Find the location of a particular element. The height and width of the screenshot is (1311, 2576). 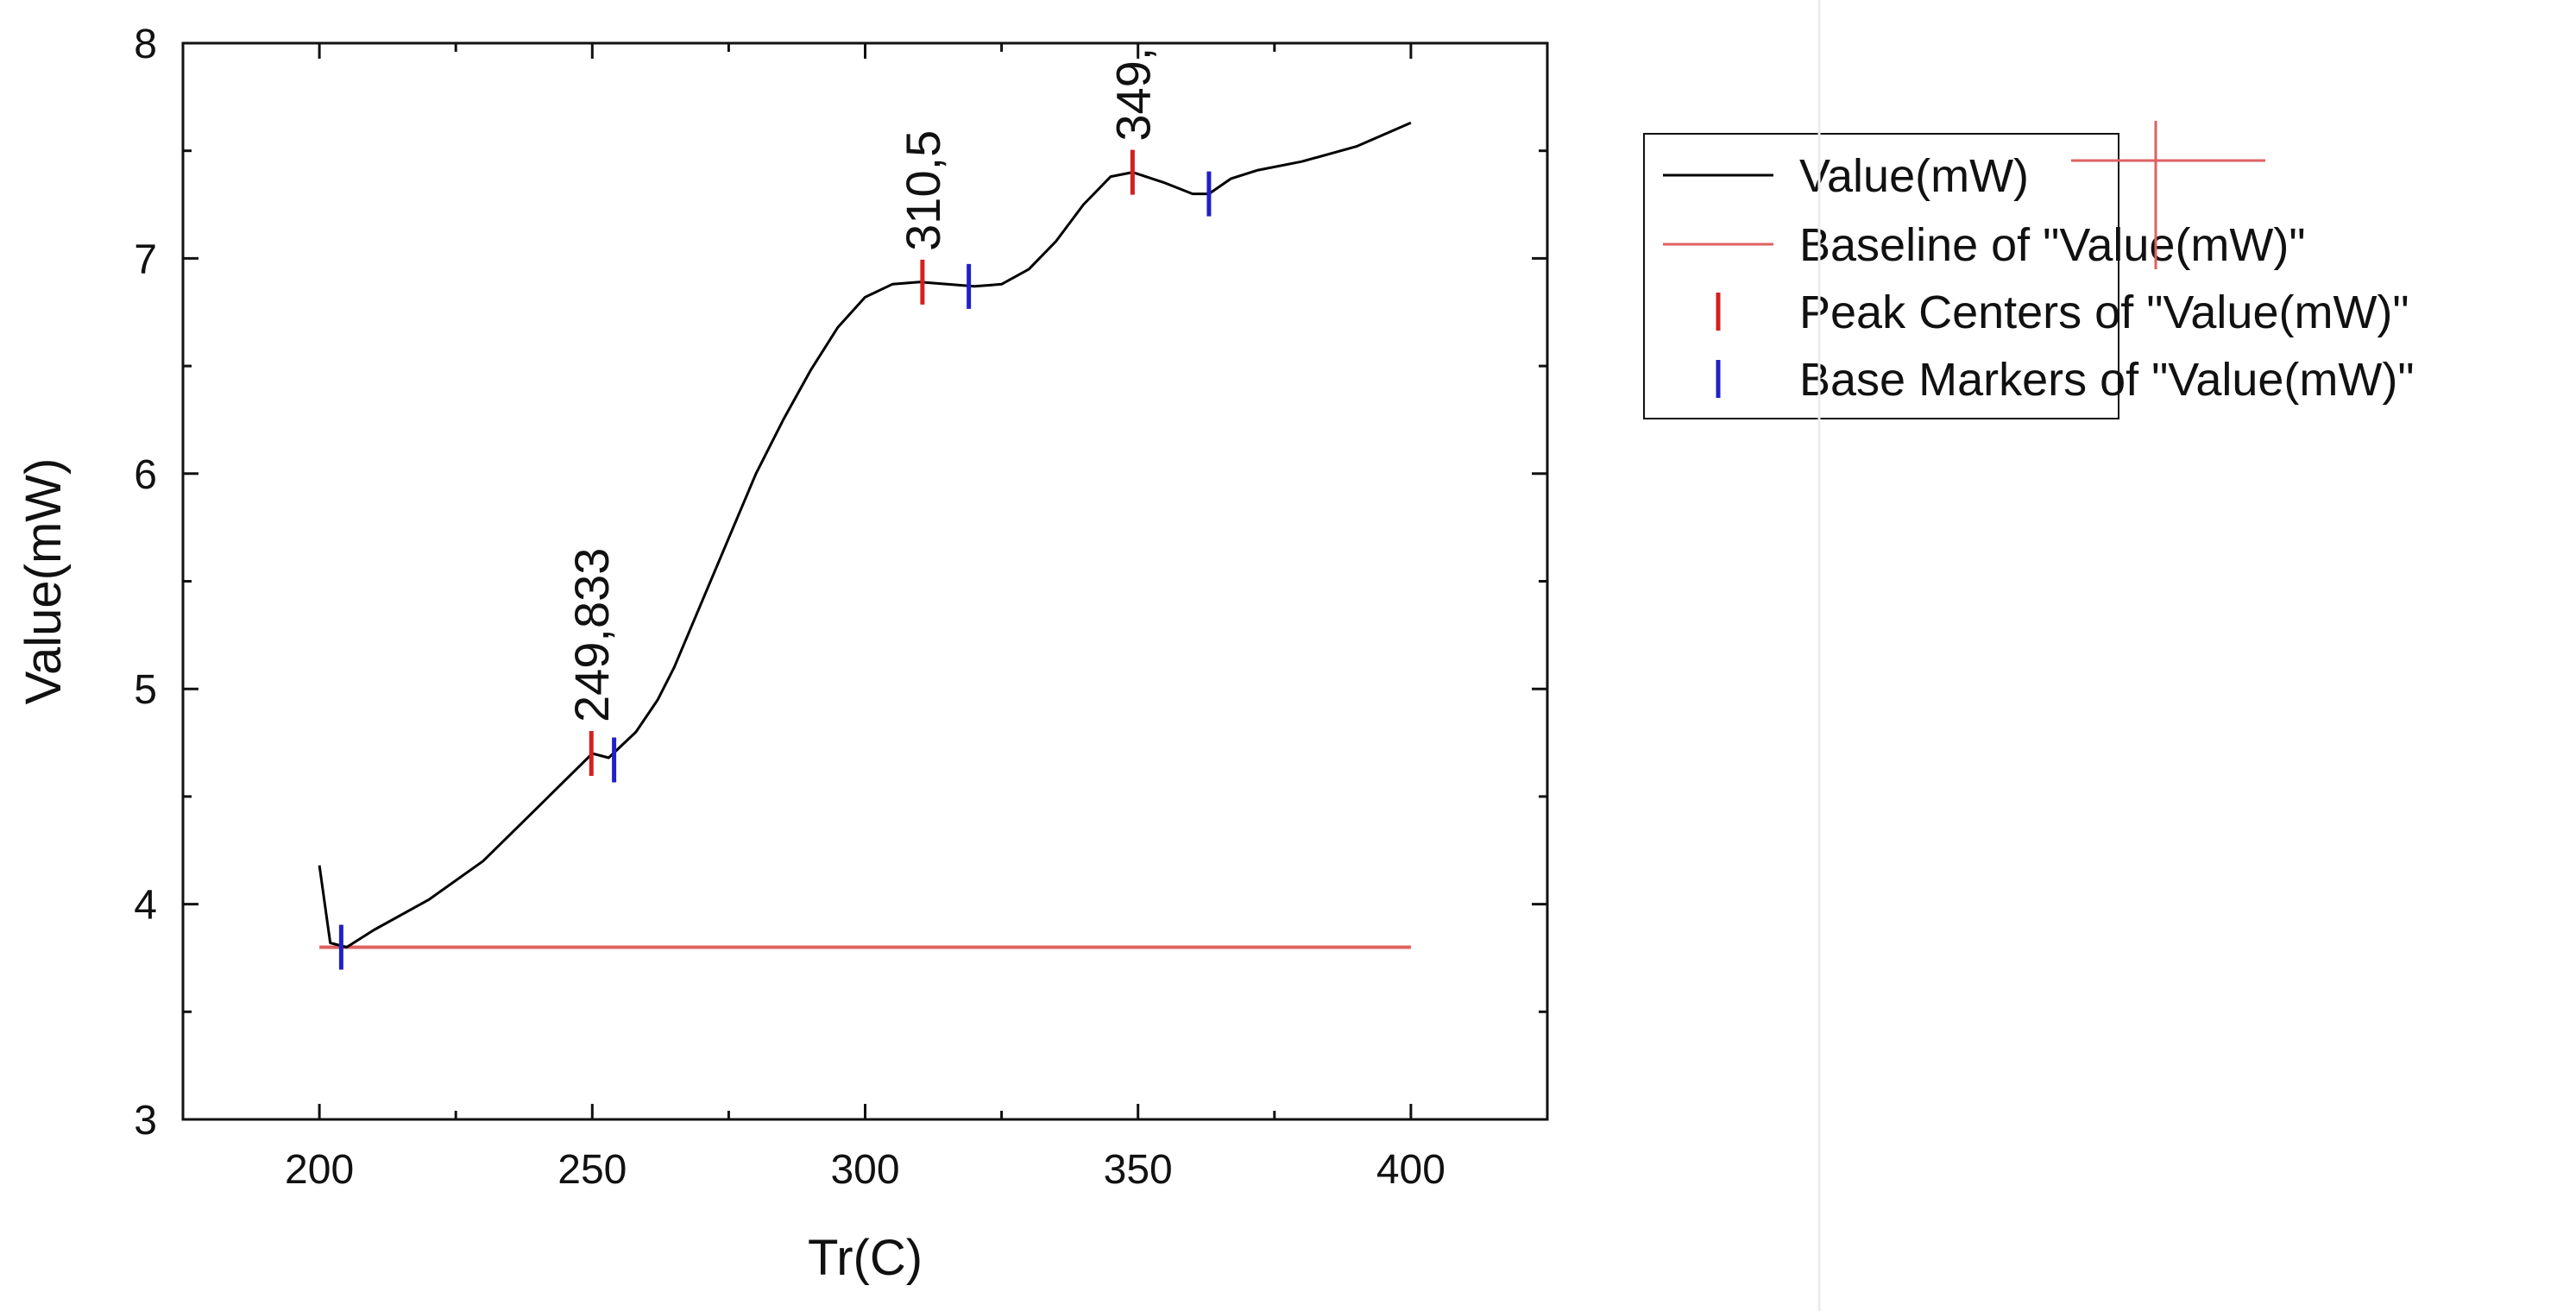

y-tick-label: 5 is located at coordinates (145, 690).